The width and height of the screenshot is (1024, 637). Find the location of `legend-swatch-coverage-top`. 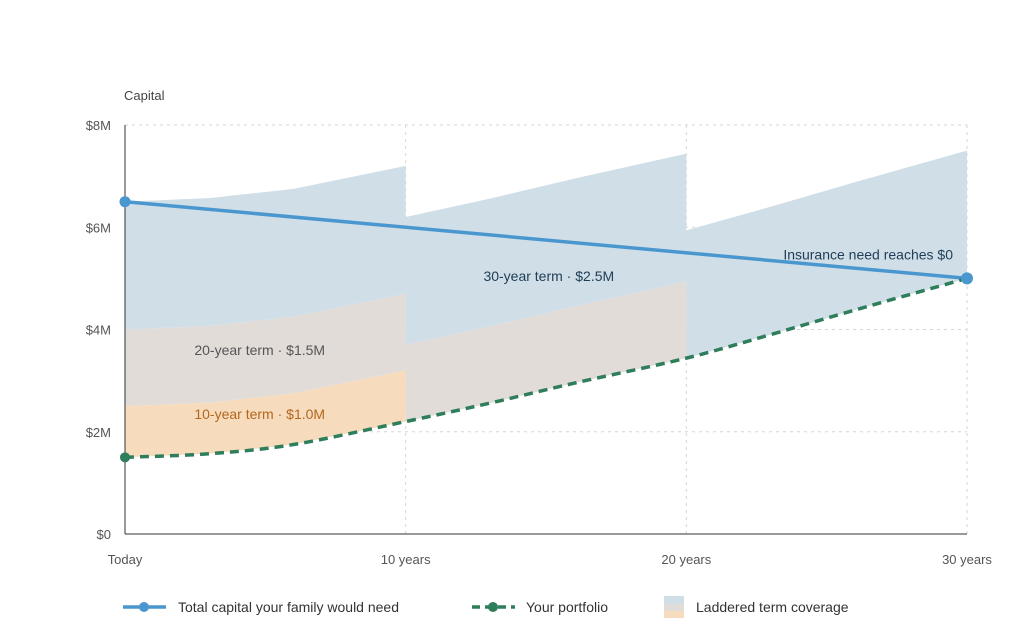

legend-swatch-coverage-top is located at coordinates (674, 600).